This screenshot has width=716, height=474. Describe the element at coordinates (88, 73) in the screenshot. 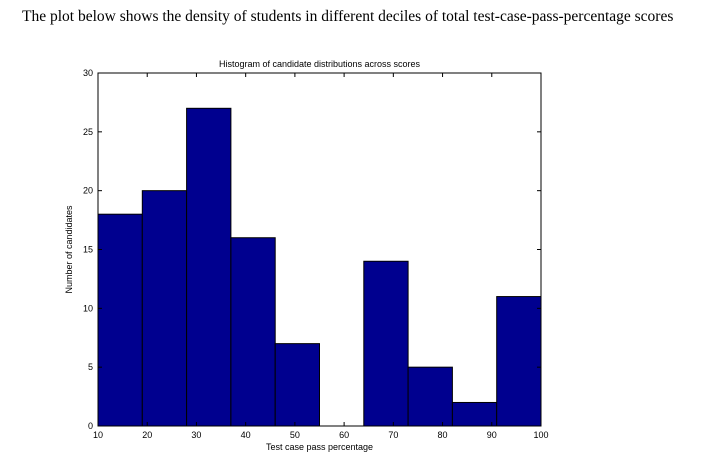

I see `y-tick-label: 30` at that location.